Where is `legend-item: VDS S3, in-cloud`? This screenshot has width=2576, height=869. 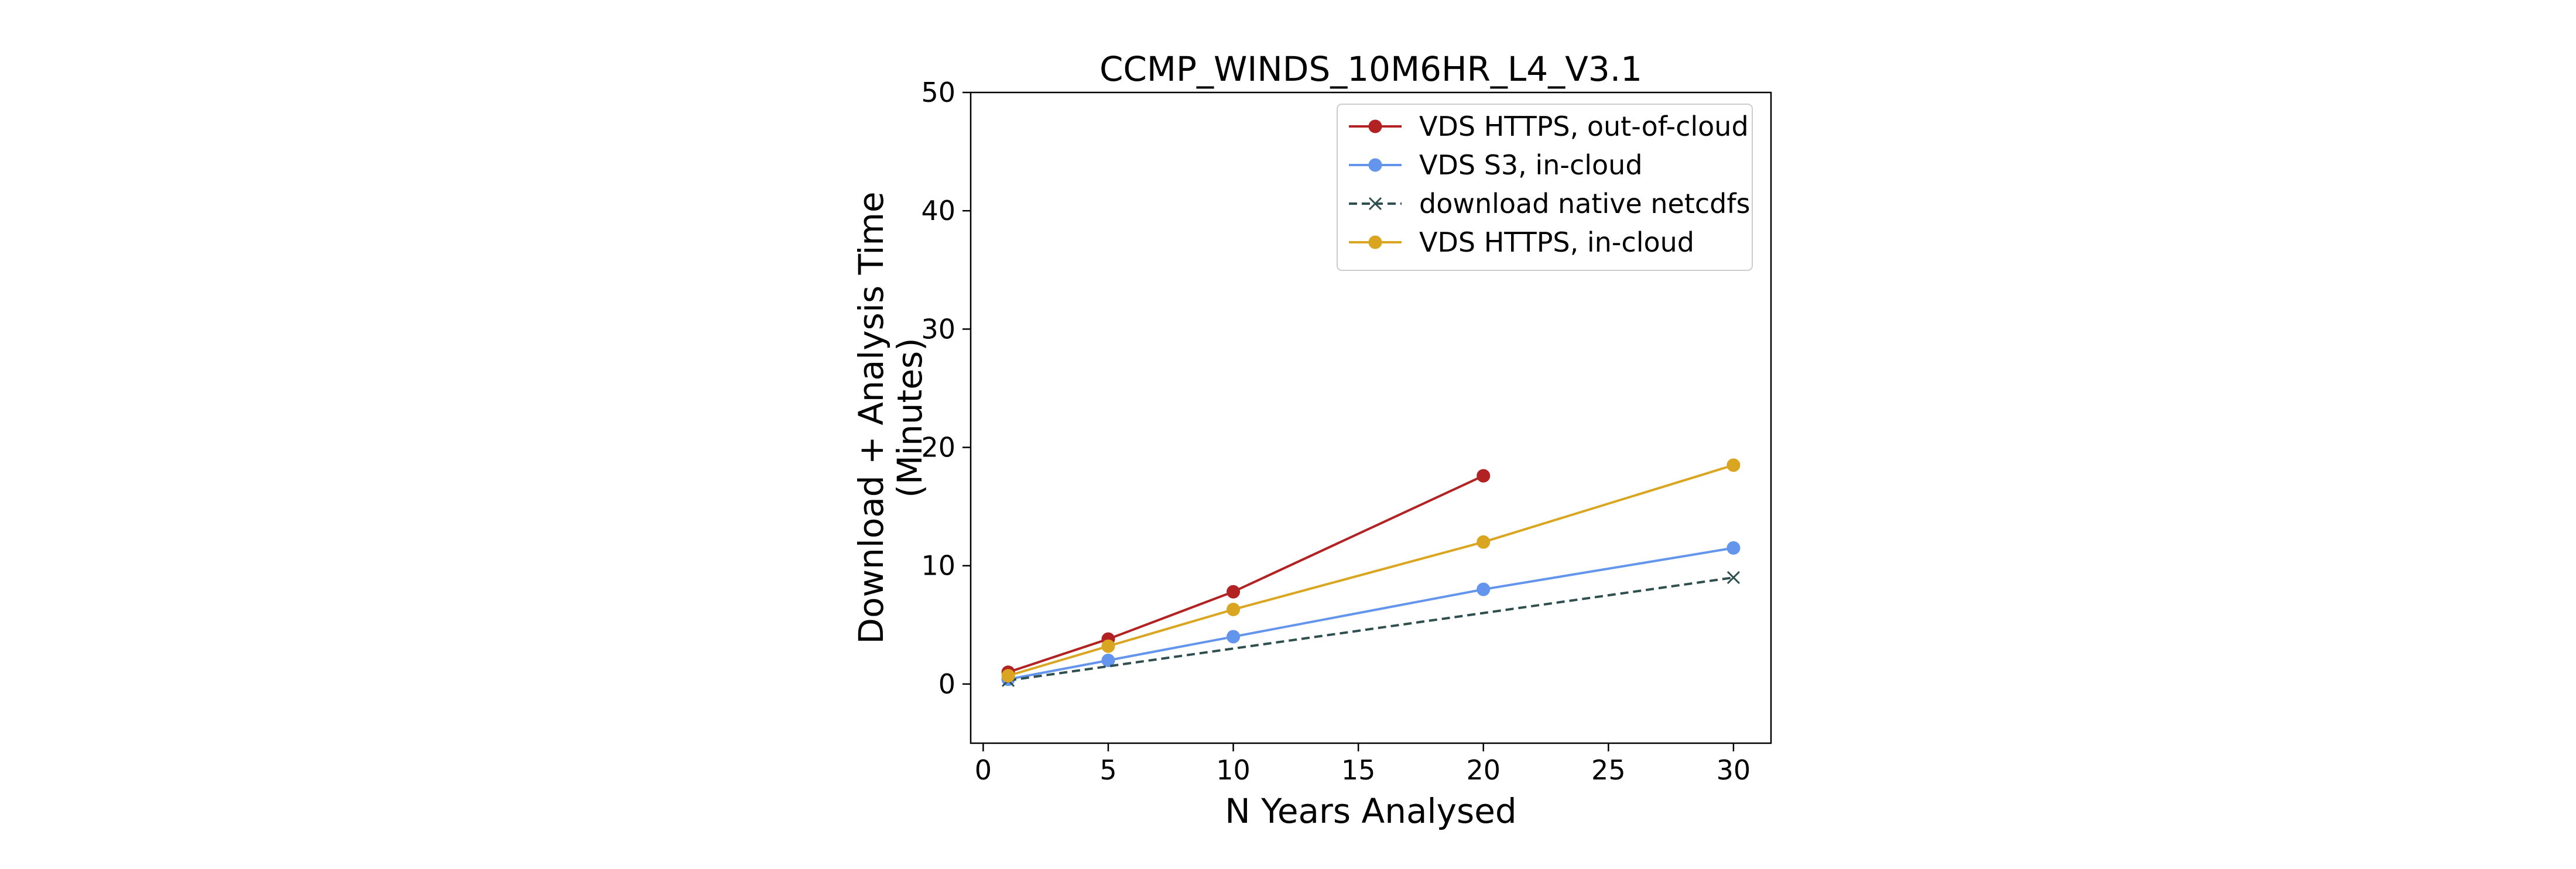 legend-item: VDS S3, in-cloud is located at coordinates (1496, 165).